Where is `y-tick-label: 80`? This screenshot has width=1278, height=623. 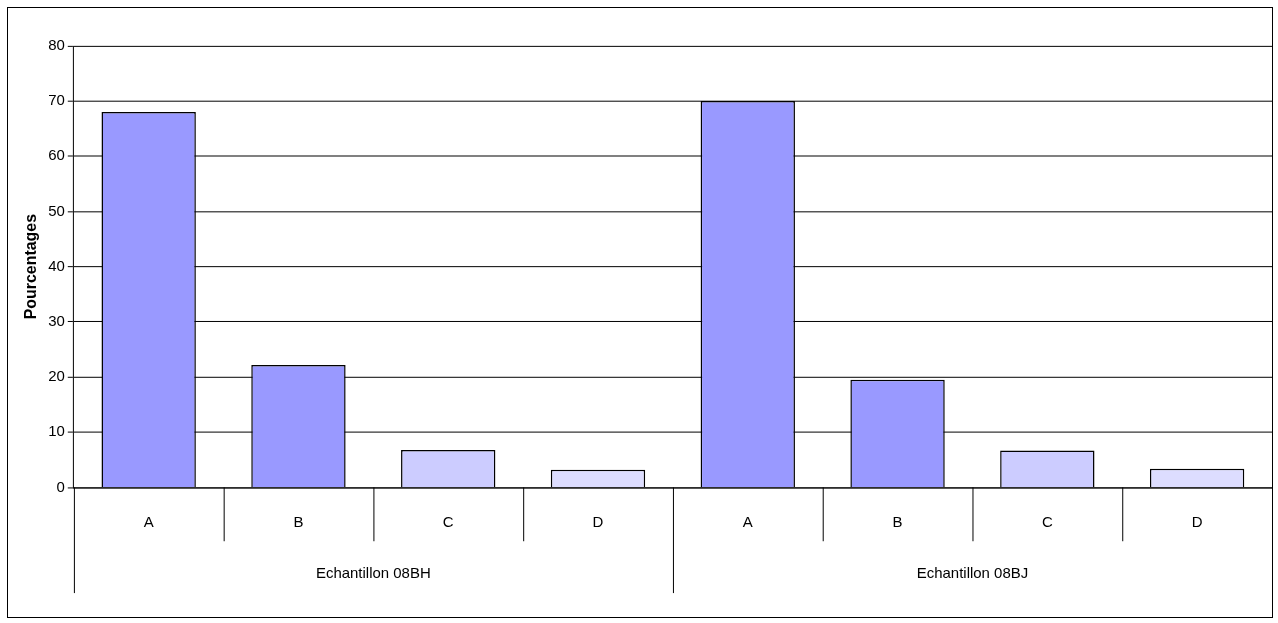 y-tick-label: 80 is located at coordinates (56, 44).